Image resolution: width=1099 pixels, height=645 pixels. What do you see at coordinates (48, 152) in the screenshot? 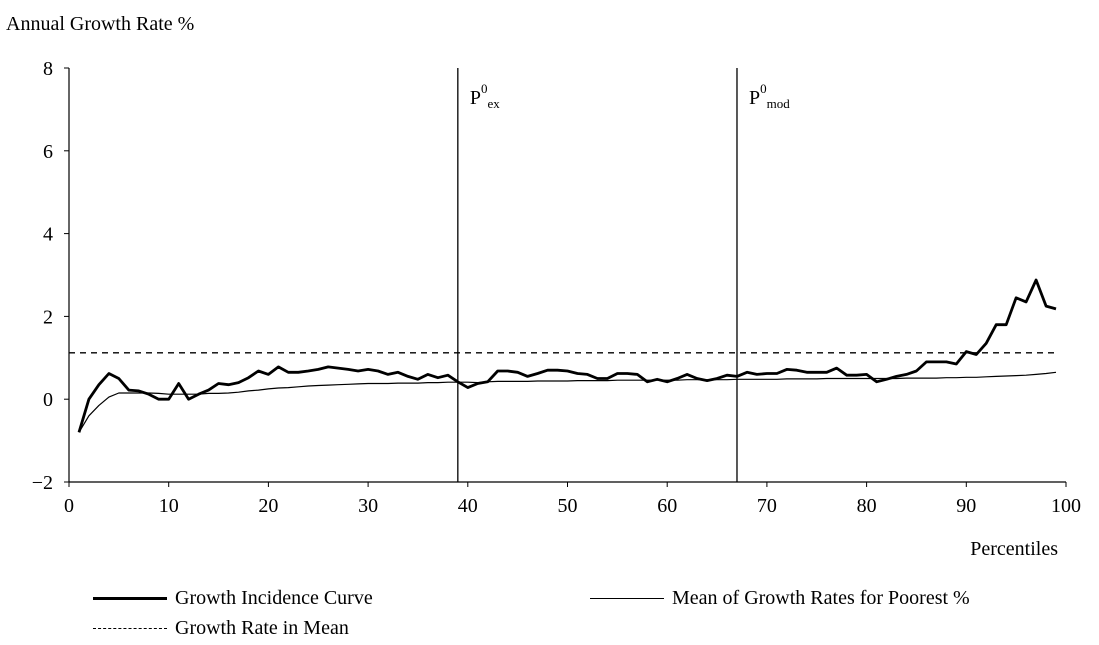
I see `y-tick-label: 6` at bounding box center [48, 152].